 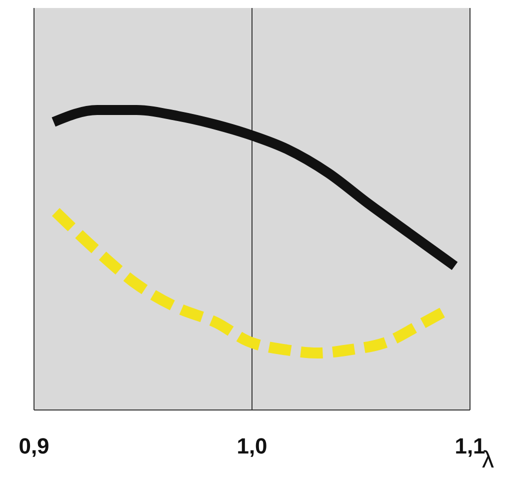 What do you see at coordinates (252, 446) in the screenshot?
I see `x-tick-label: 1,0` at bounding box center [252, 446].